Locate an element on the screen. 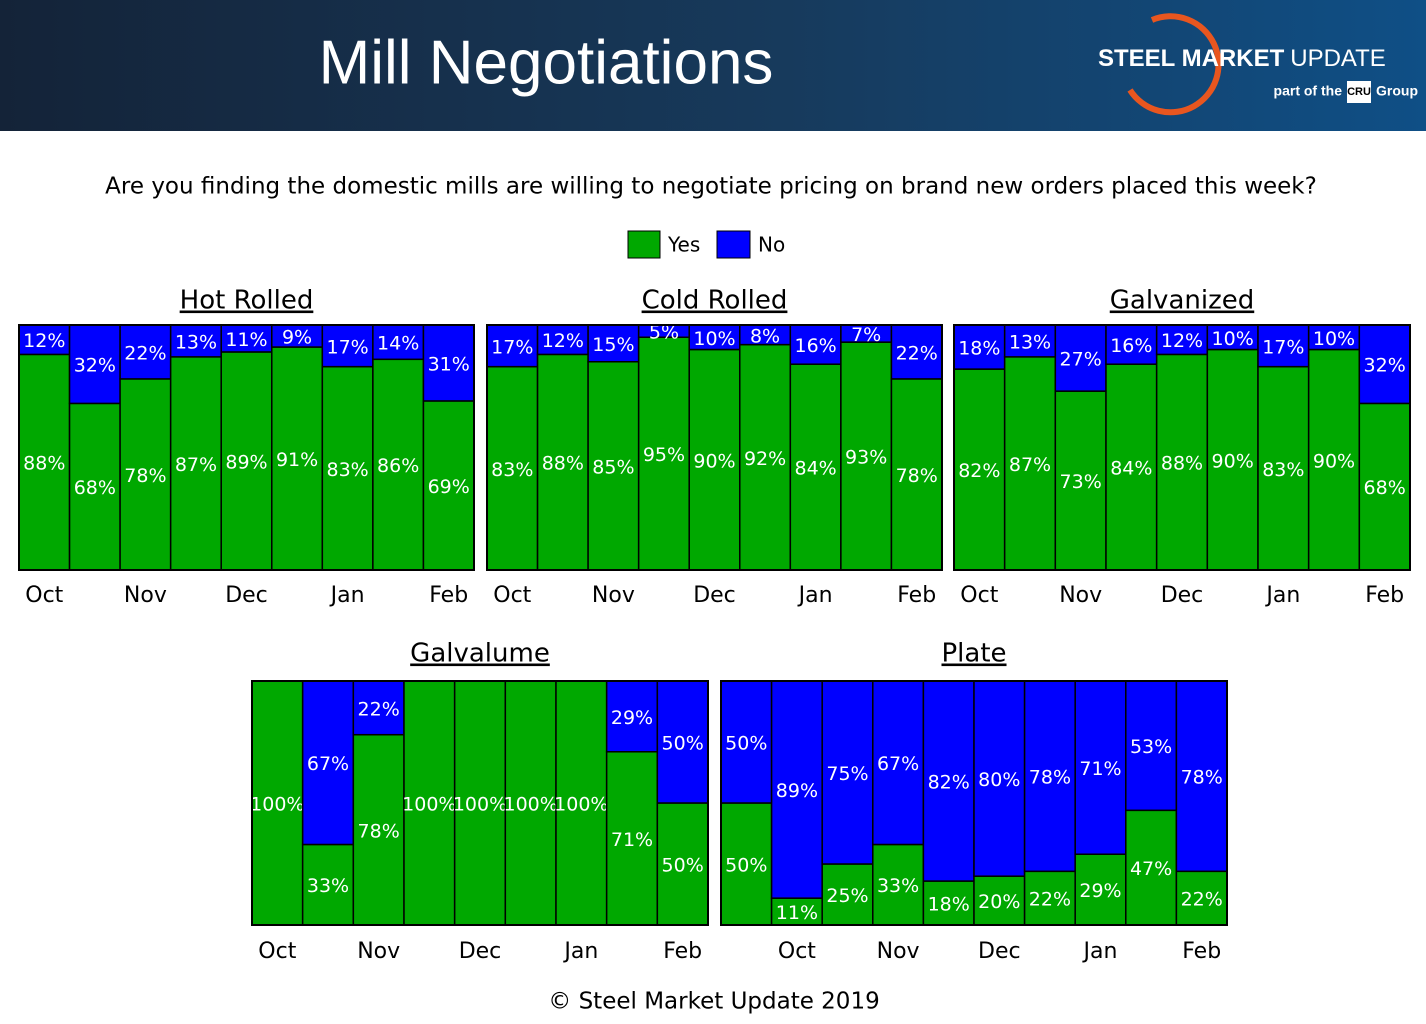 This screenshot has width=1426, height=1024. value-label: 25% is located at coordinates (847, 896).